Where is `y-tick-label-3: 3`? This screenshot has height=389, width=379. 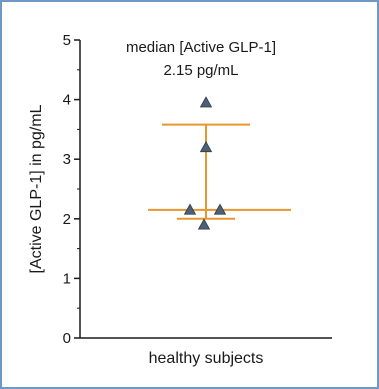 y-tick-label-3: 3 is located at coordinates (67, 159).